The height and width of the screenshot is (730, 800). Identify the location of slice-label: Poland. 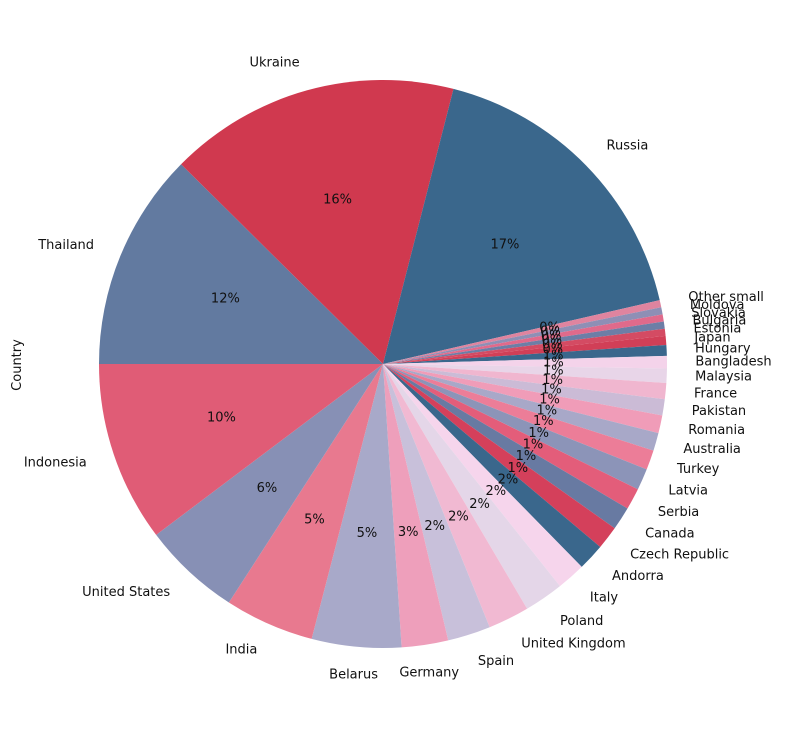
(581, 621).